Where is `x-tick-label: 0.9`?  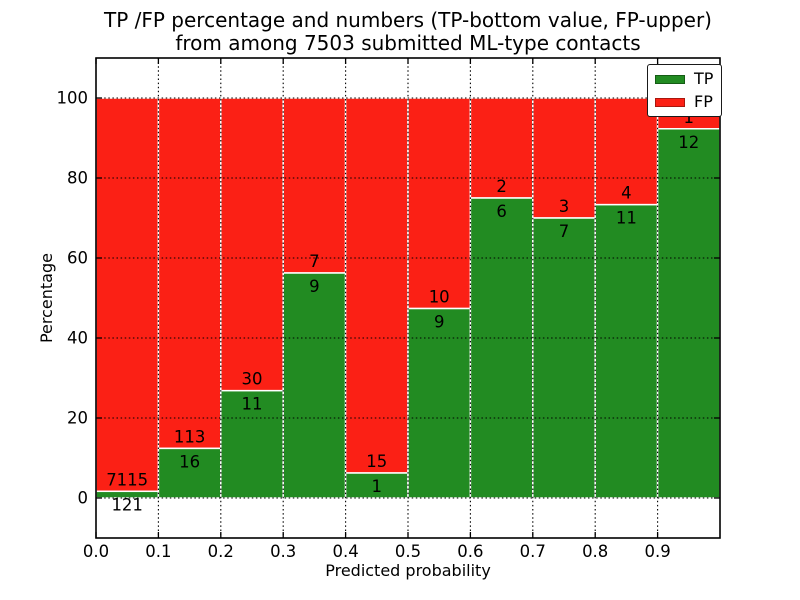 x-tick-label: 0.9 is located at coordinates (657, 551).